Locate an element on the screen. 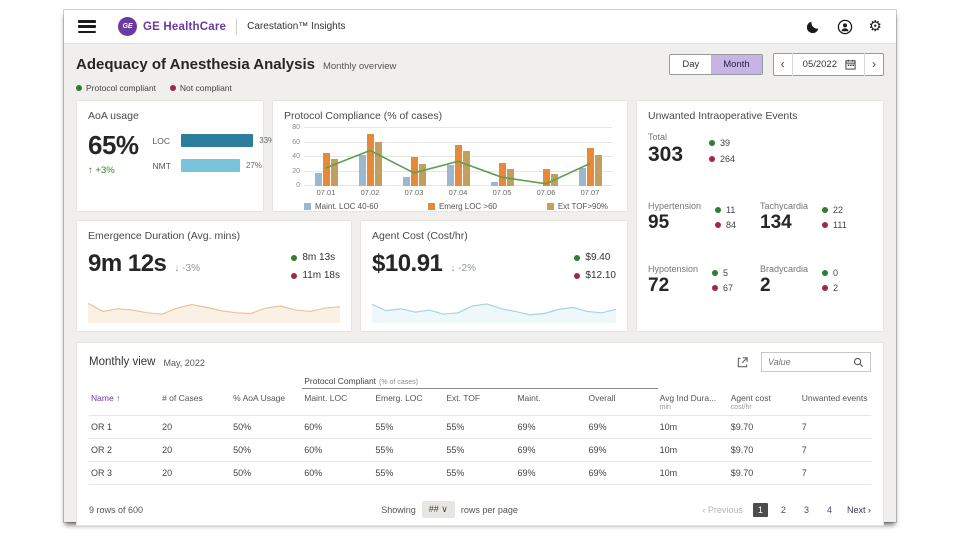  emergence-sparkline is located at coordinates (214, 306).